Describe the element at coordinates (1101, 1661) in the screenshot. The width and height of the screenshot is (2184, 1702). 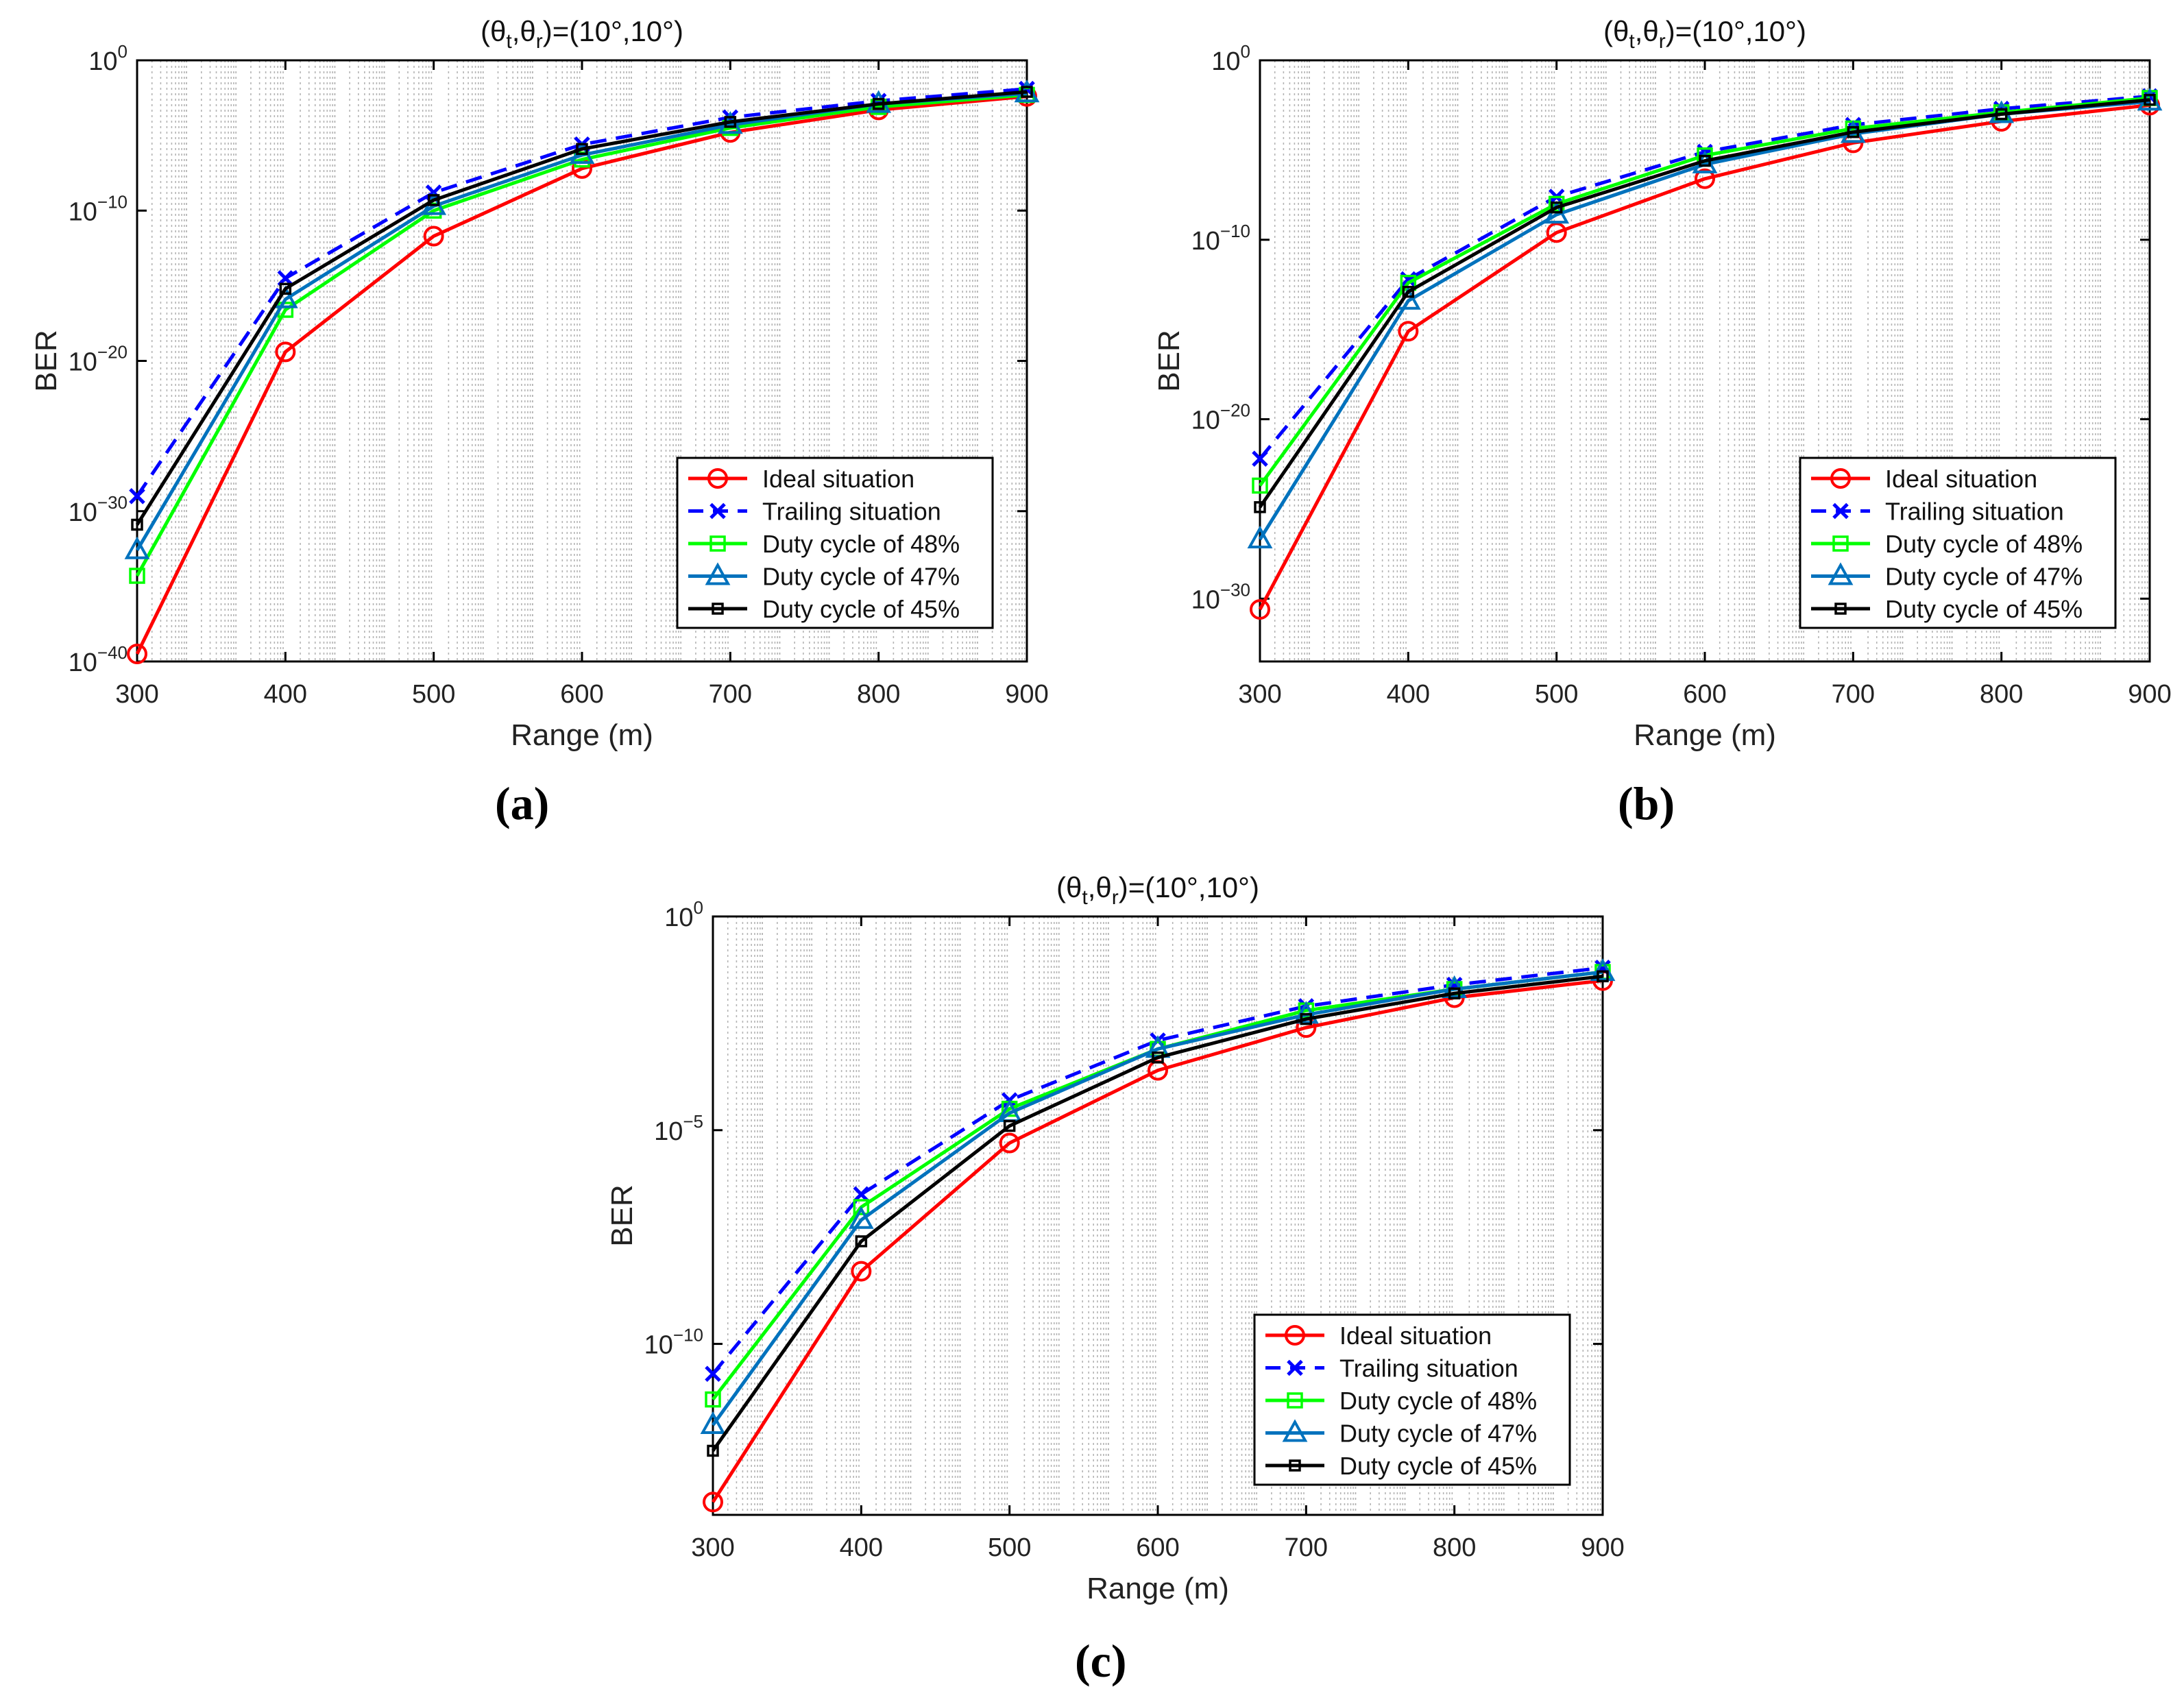
I see `caption-c: (c)` at that location.